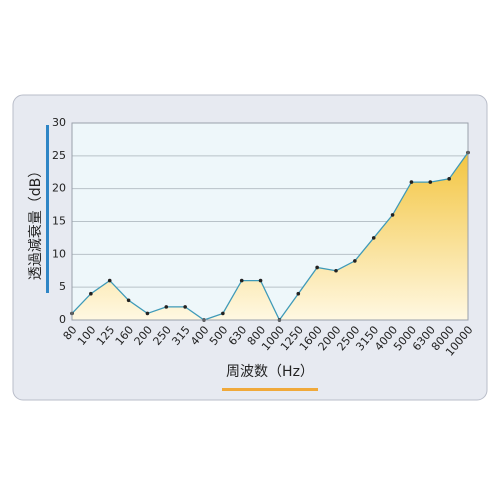 This screenshot has width=500, height=500. Describe the element at coordinates (47, 209) in the screenshot. I see `y-title-bar` at that location.